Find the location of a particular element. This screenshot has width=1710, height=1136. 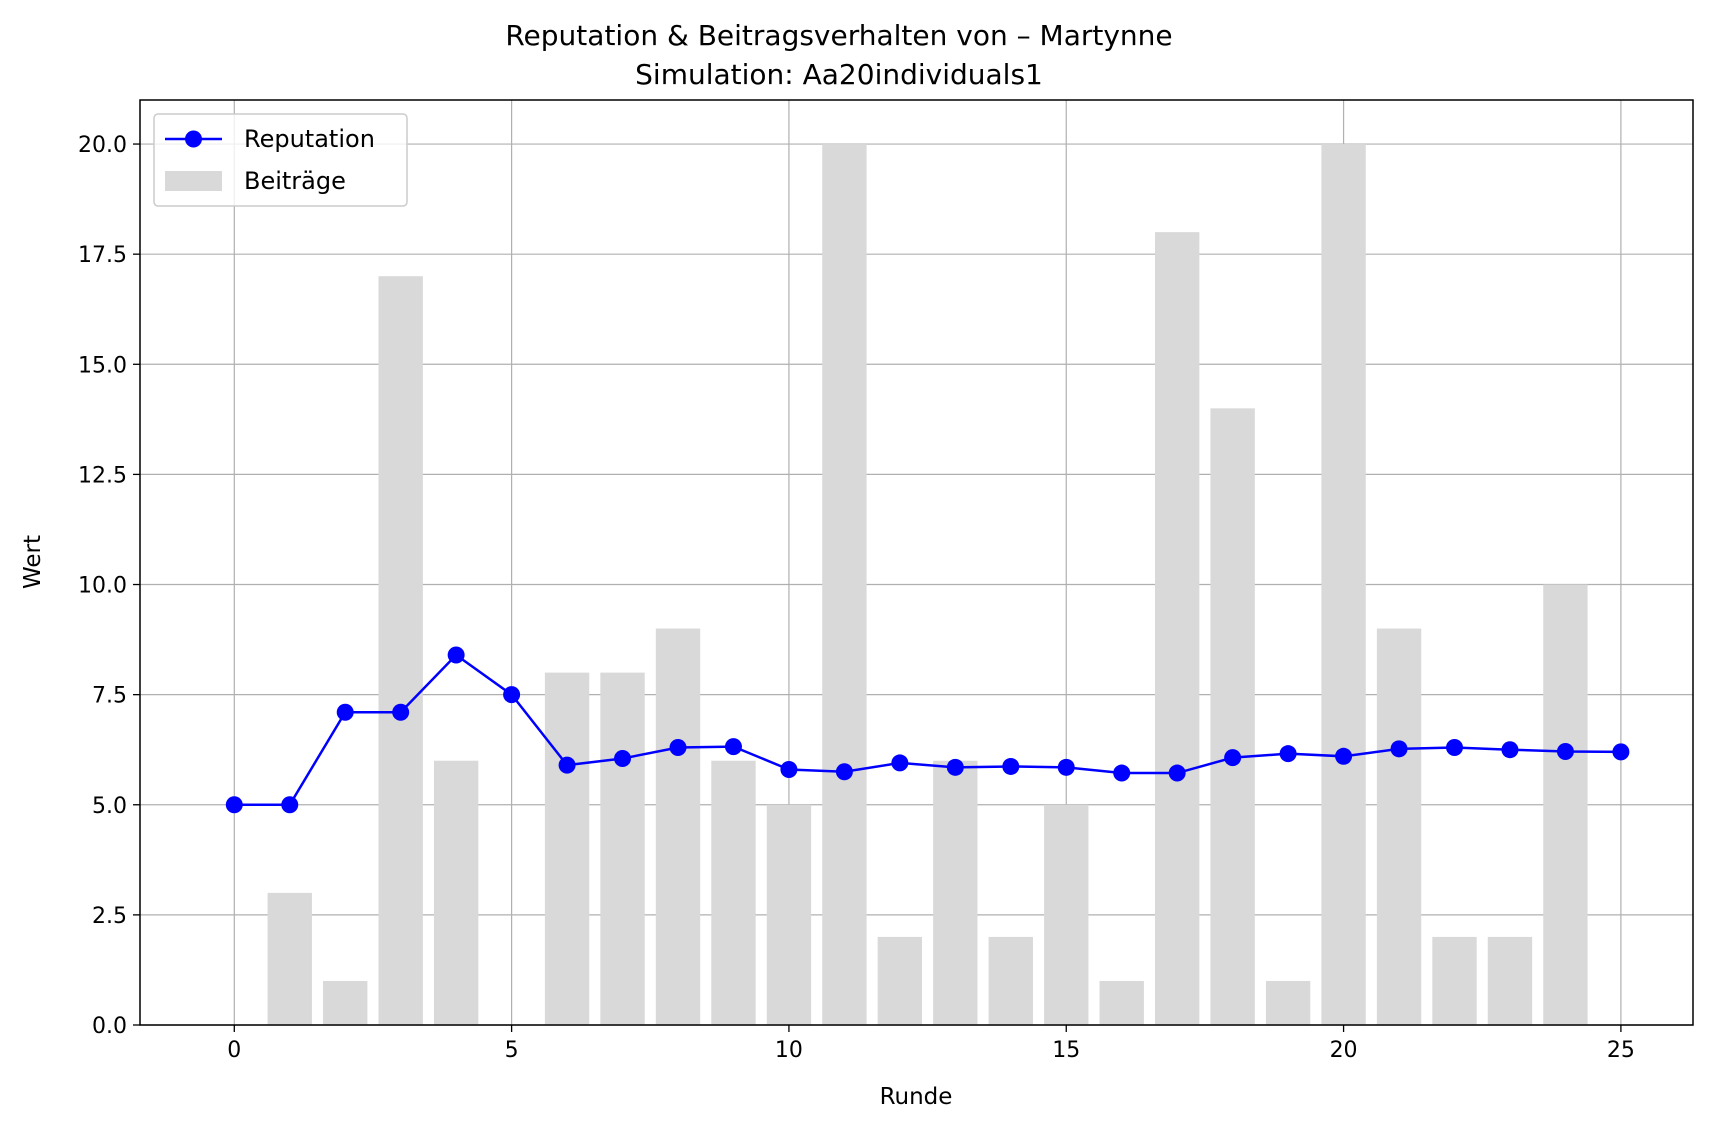

y-tick-label: 20.0 is located at coordinates (102, 145).